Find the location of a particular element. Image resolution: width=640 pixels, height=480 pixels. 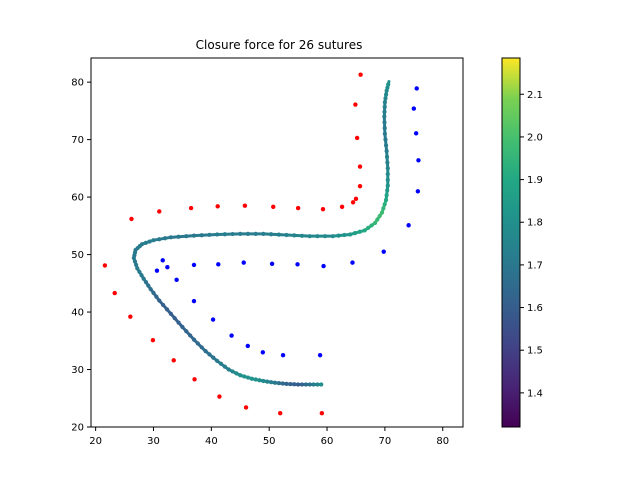

colorbar-tick-label: 1.4 is located at coordinates (535, 393).